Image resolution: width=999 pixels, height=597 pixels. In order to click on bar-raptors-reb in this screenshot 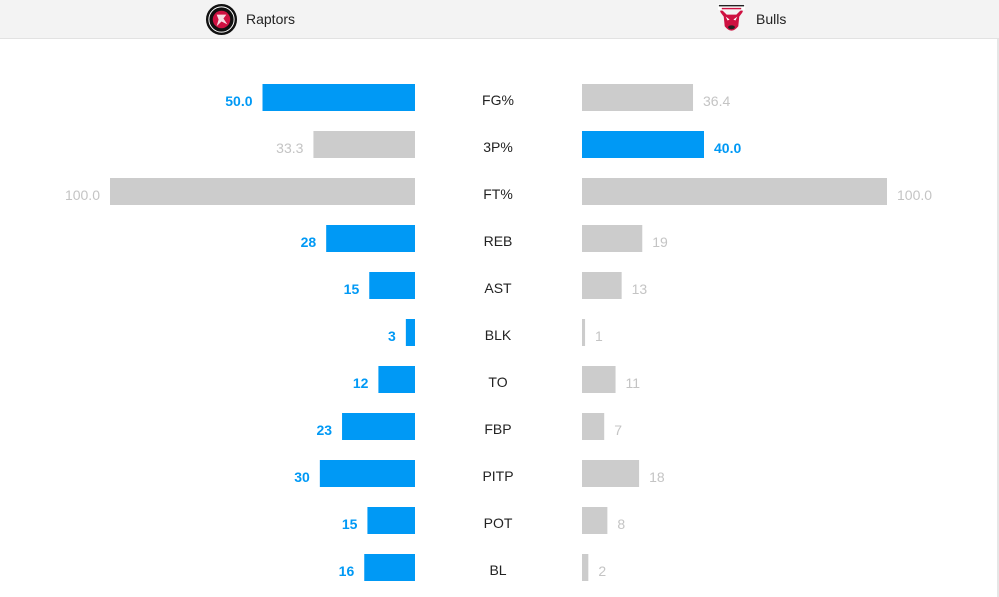, I will do `click(370, 238)`.